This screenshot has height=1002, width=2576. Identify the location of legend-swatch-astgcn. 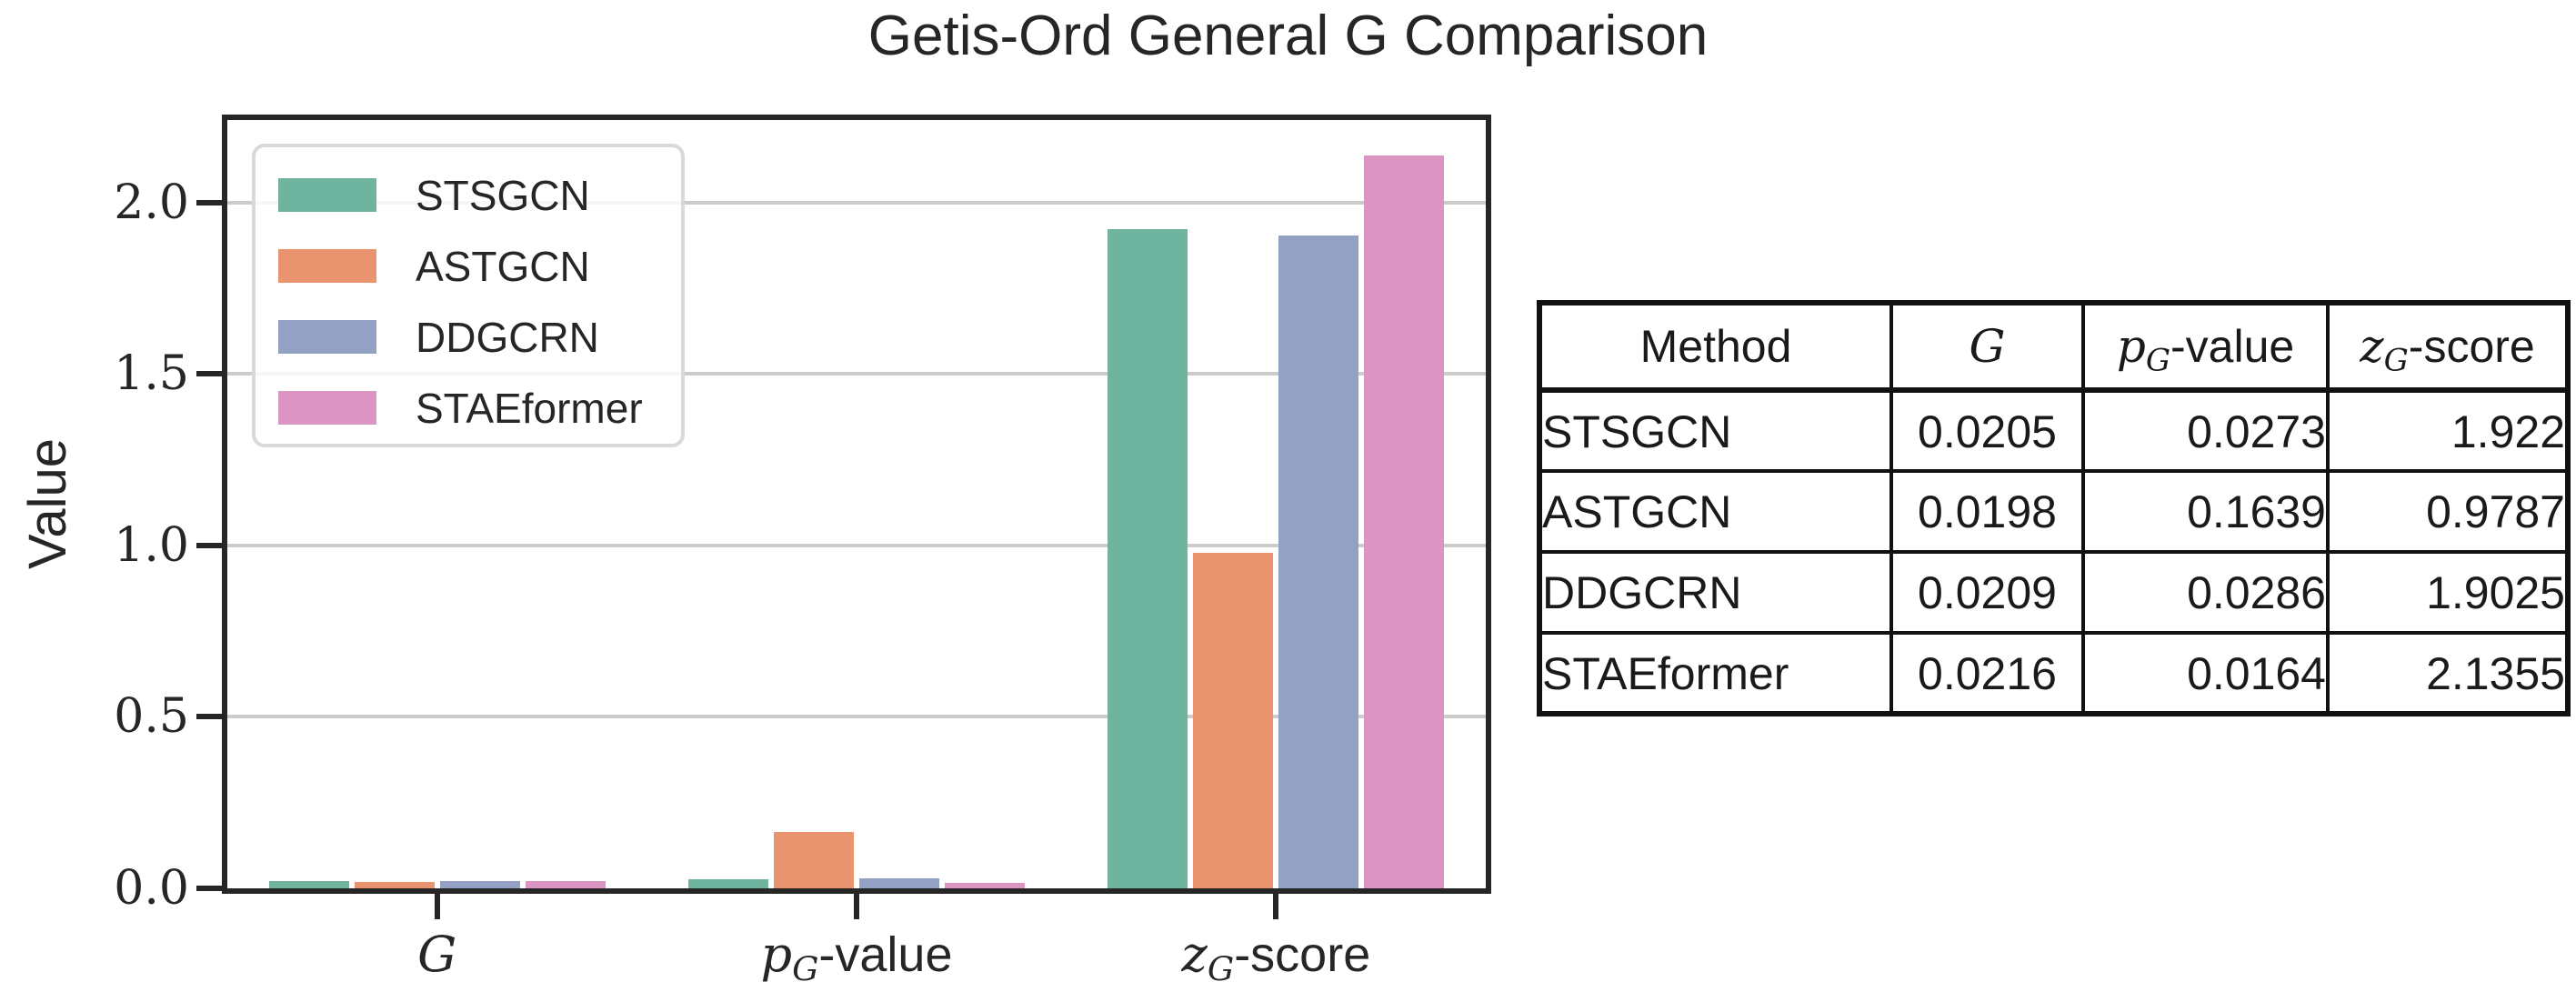
(327, 266).